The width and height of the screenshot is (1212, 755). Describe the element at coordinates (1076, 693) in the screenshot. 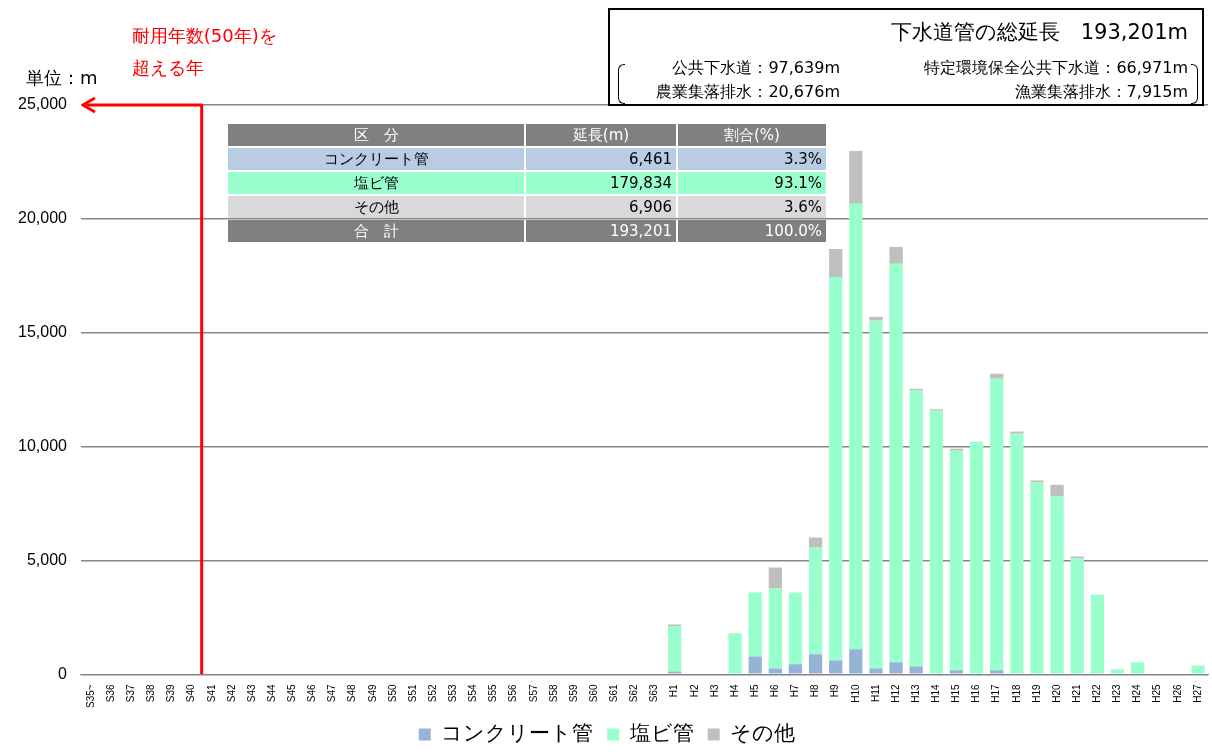

I see `x-tick-label: H21` at that location.